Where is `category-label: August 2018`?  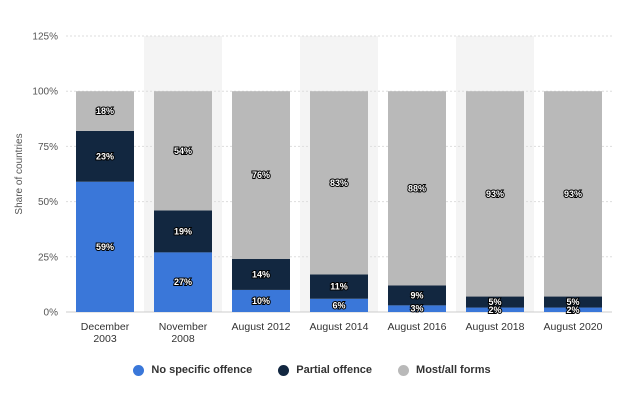
category-label: August 2018 is located at coordinates (495, 327).